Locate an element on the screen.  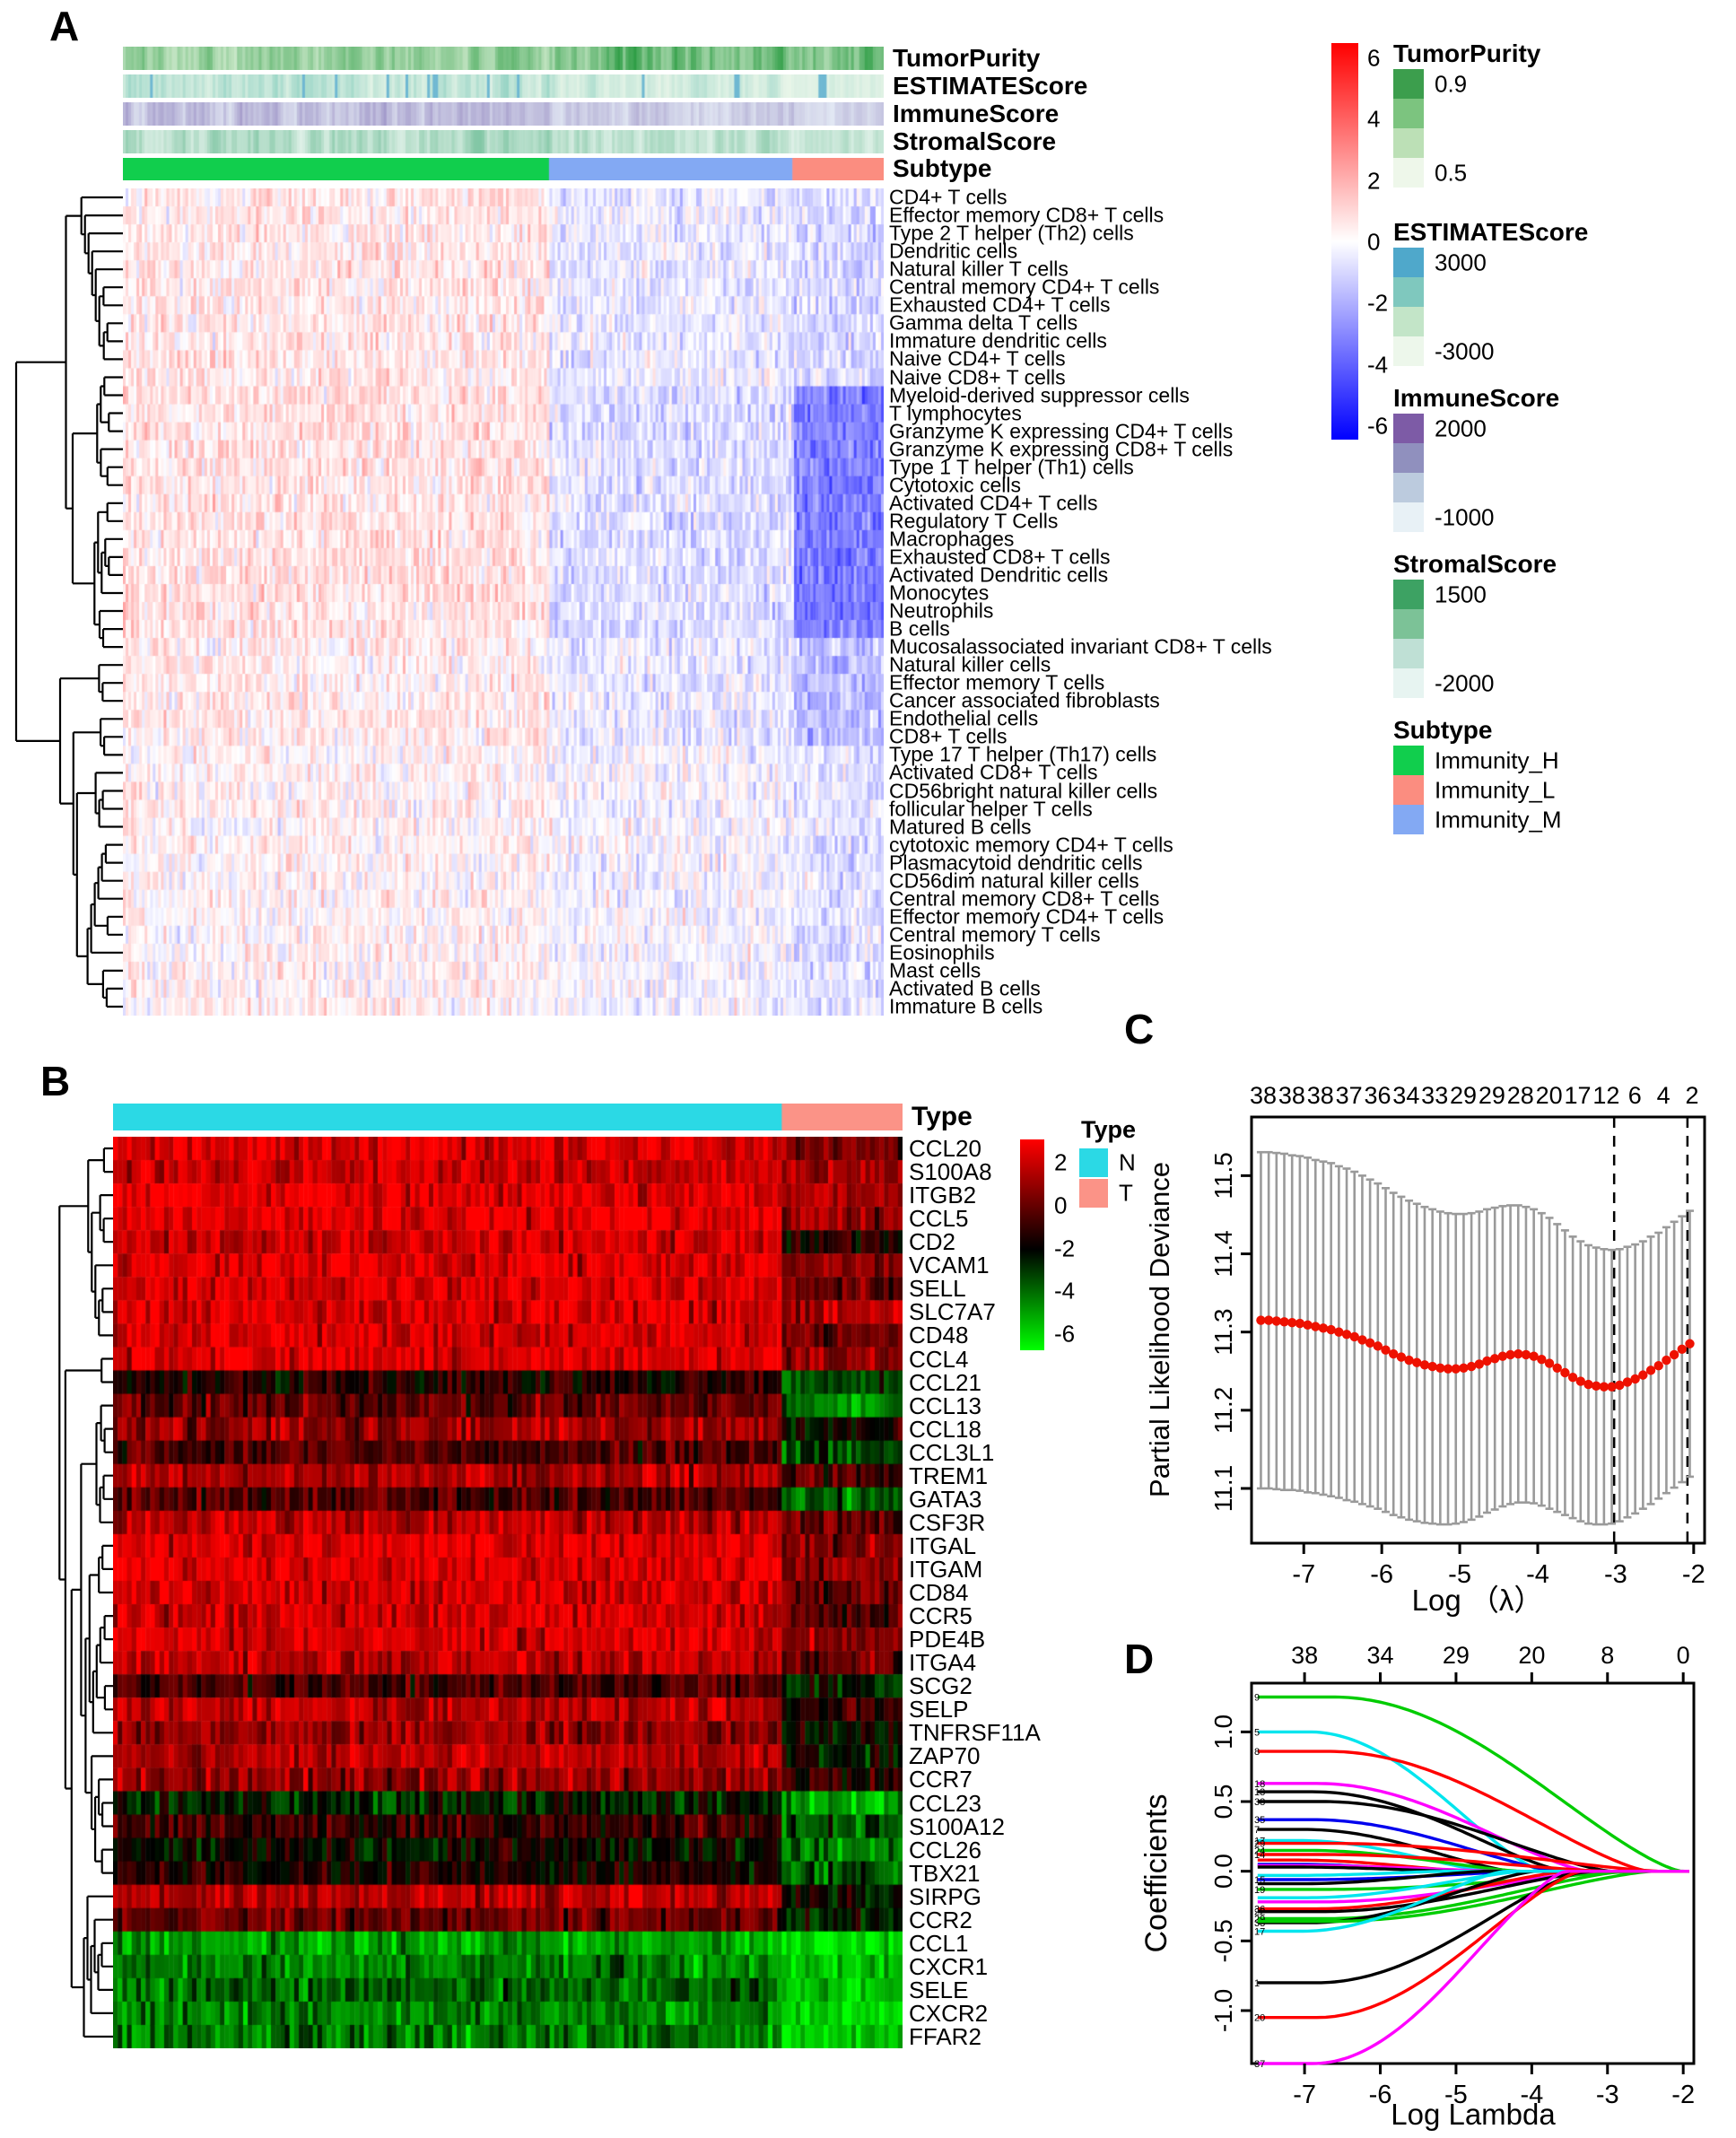
gene-row-label: CCR2 is located at coordinates (941, 1919).